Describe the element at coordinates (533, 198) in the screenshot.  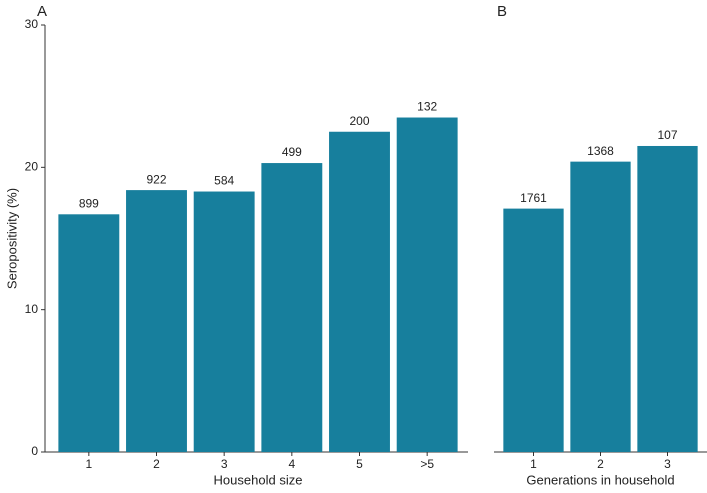
I see `bar-count-label: 1761` at that location.